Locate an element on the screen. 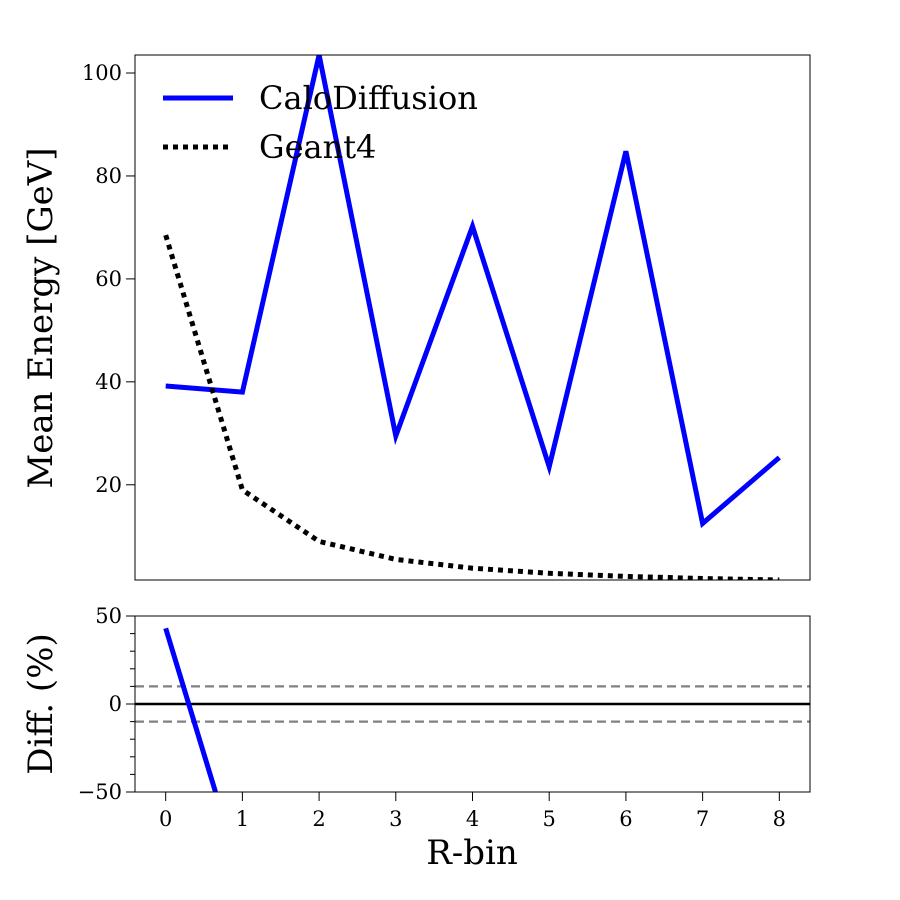 Image resolution: width=900 pixels, height=900 pixels. legend: CaloDiffusion Geant4 is located at coordinates (320, 122).